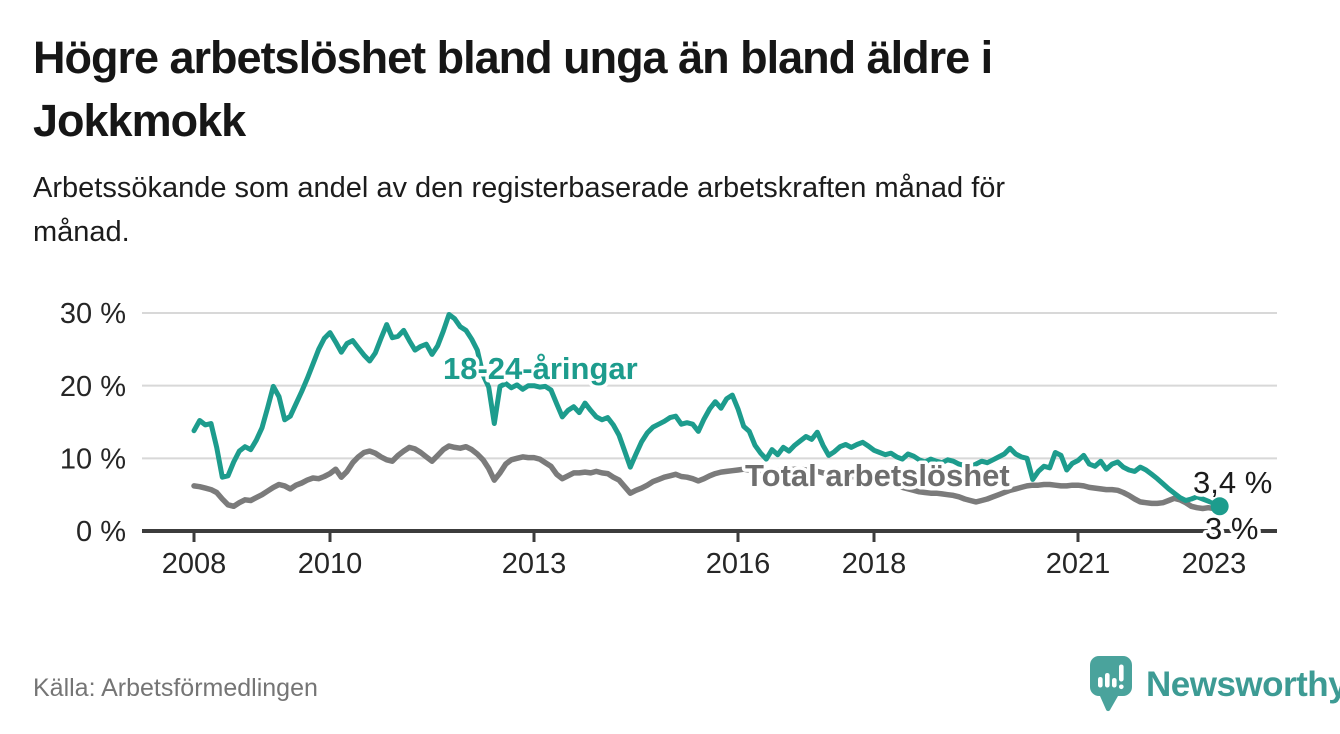 The height and width of the screenshot is (734, 1340). What do you see at coordinates (540, 368) in the screenshot?
I see `series-label-youth: 18-24-åringar` at bounding box center [540, 368].